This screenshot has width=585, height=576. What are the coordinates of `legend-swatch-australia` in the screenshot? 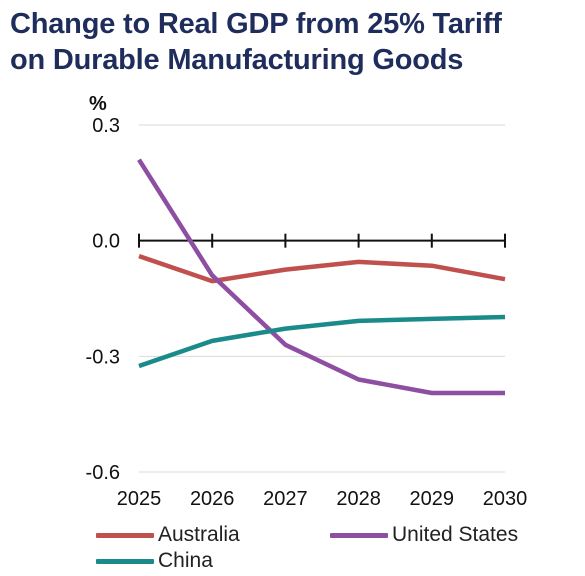 It's located at (125, 535).